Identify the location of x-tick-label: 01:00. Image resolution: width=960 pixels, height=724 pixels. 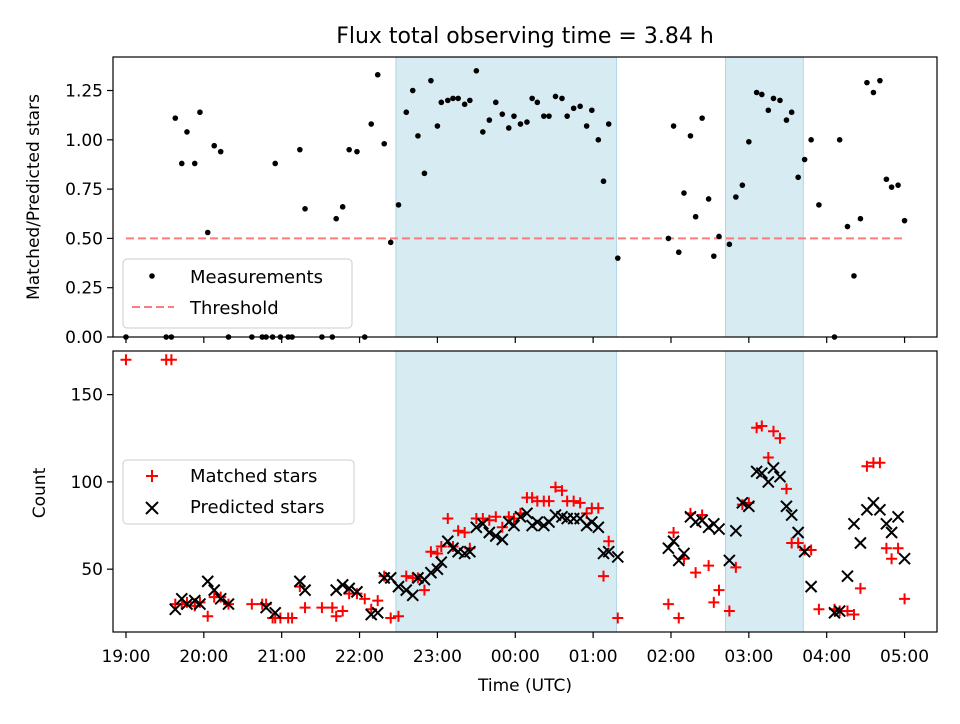
(593, 657).